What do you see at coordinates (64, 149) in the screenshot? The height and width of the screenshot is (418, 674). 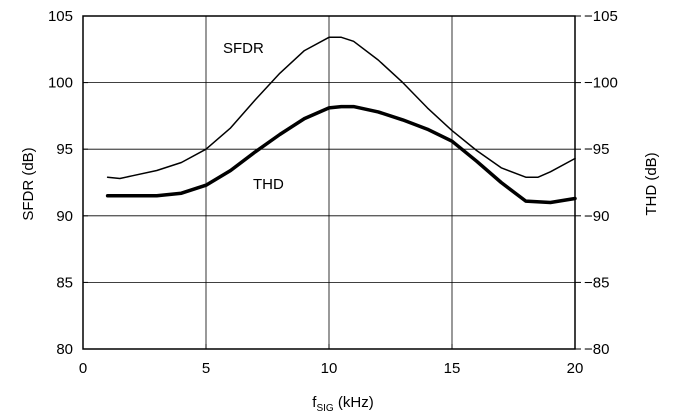 I see `y-left-tick-label: 95` at bounding box center [64, 149].